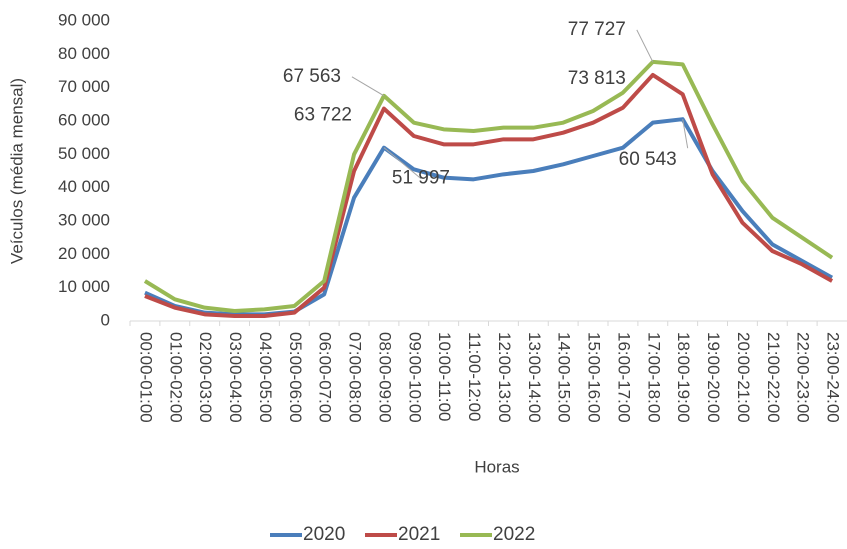 The height and width of the screenshot is (549, 847). I want to click on y-tick-label: 30 000, so click(84, 219).